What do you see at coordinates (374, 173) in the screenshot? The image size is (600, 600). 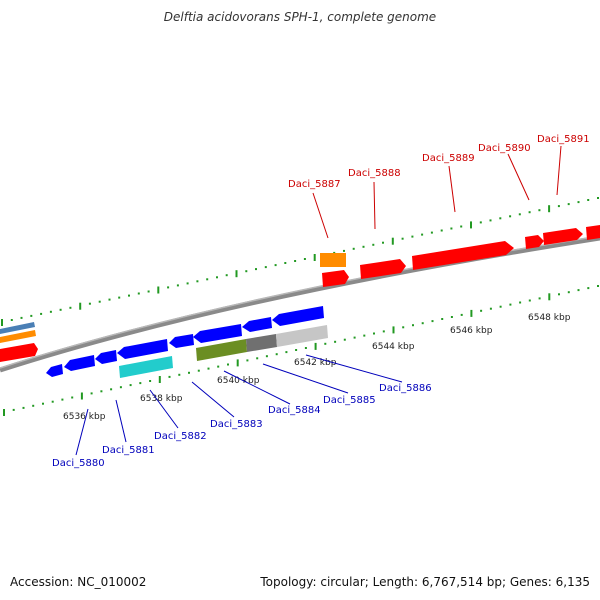 I see `label-daci-5888: Daci_5888` at bounding box center [374, 173].